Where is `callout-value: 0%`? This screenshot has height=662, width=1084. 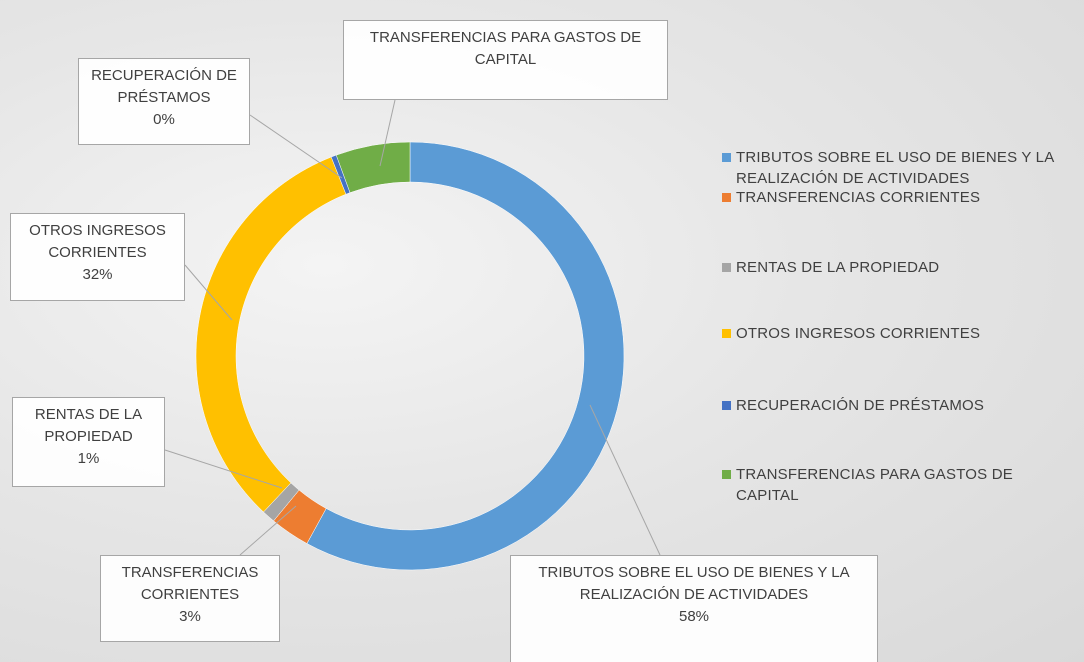 callout-value: 0% is located at coordinates (164, 119).